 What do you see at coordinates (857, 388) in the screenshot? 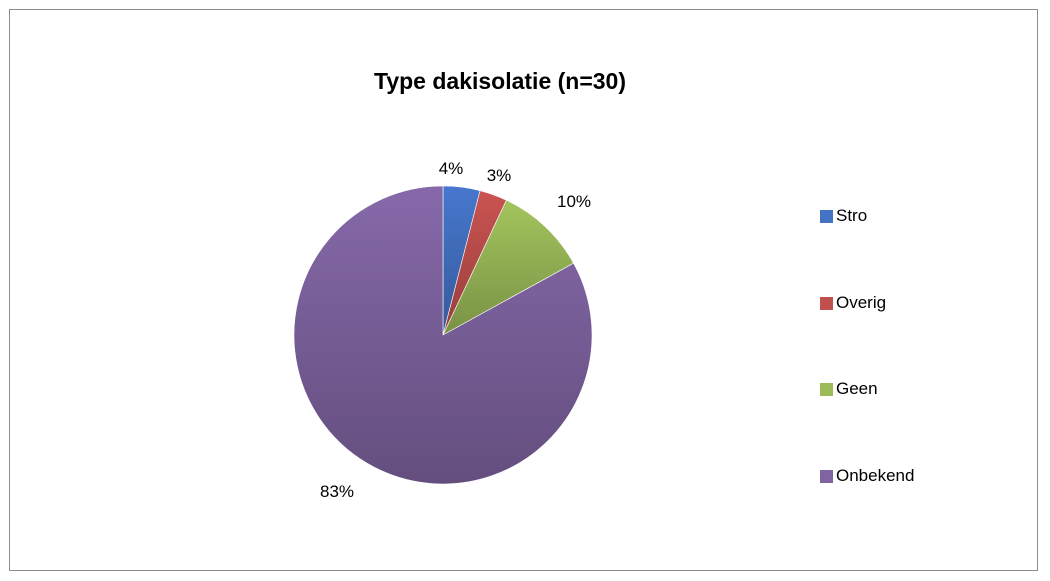
I see `legend-label-geen: Geen` at bounding box center [857, 388].